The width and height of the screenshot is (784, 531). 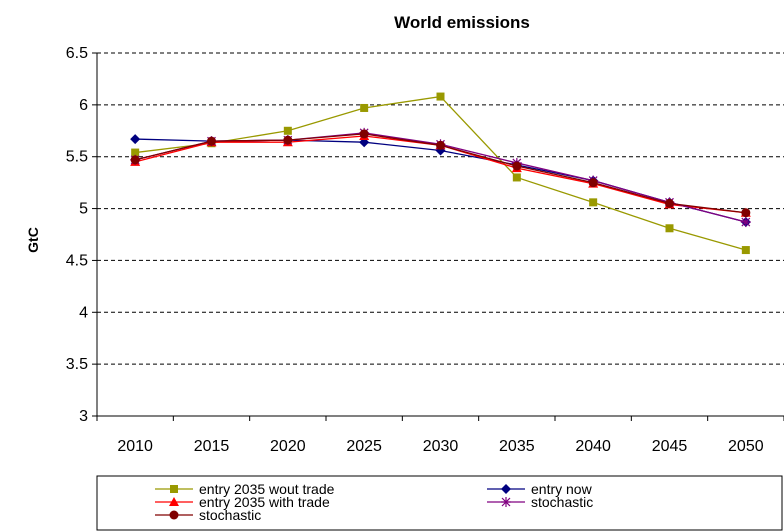 I want to click on y-tick-labels: 3 3.5 4 4.5 5 5.5 6 6.5, so click(x=77, y=235).